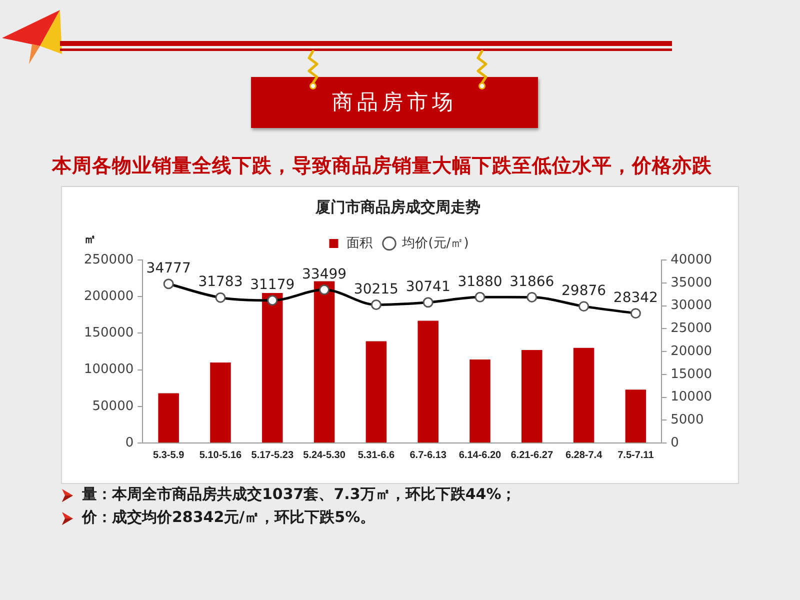 The image size is (800, 600). What do you see at coordinates (220, 282) in the screenshot?
I see `data-label: 31783` at bounding box center [220, 282].